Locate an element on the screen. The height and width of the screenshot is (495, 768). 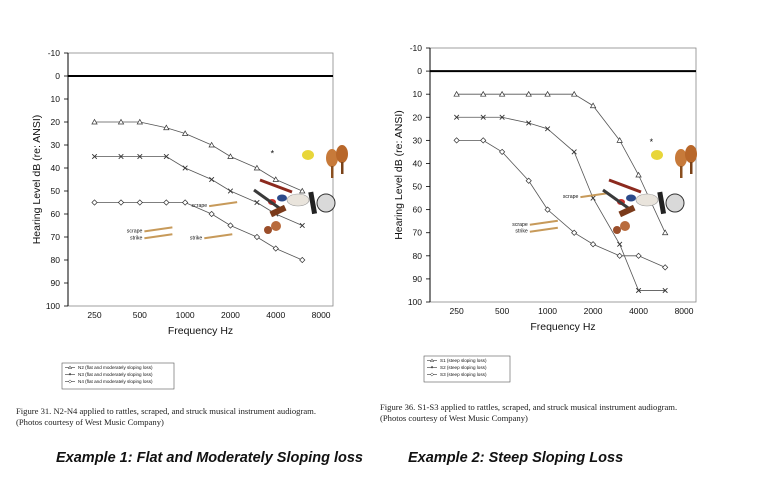
legend-entry: N2 (flat and moderately sloping loss) is located at coordinates (115, 367).